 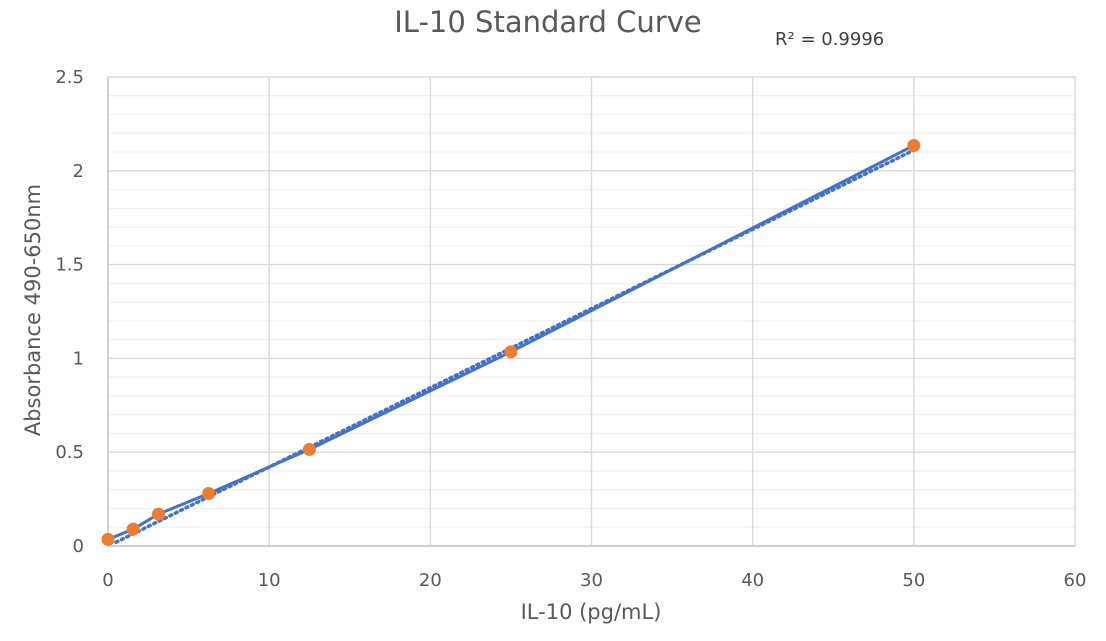 What do you see at coordinates (913, 580) in the screenshot?
I see `x-tick-label: 50` at bounding box center [913, 580].